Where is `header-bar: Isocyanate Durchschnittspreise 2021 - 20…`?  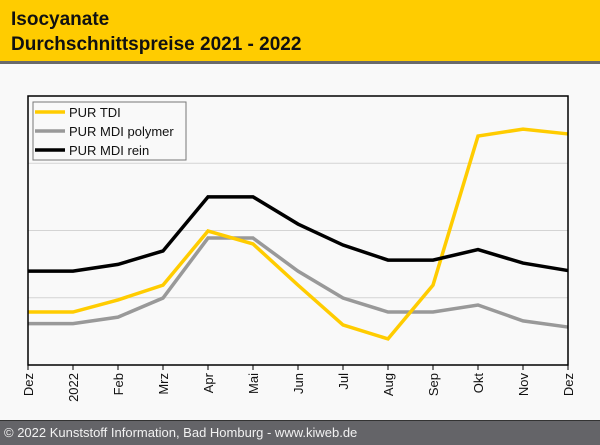 header-bar: Isocyanate Durchschnittspreise 2021 - 20… is located at coordinates (300, 32).